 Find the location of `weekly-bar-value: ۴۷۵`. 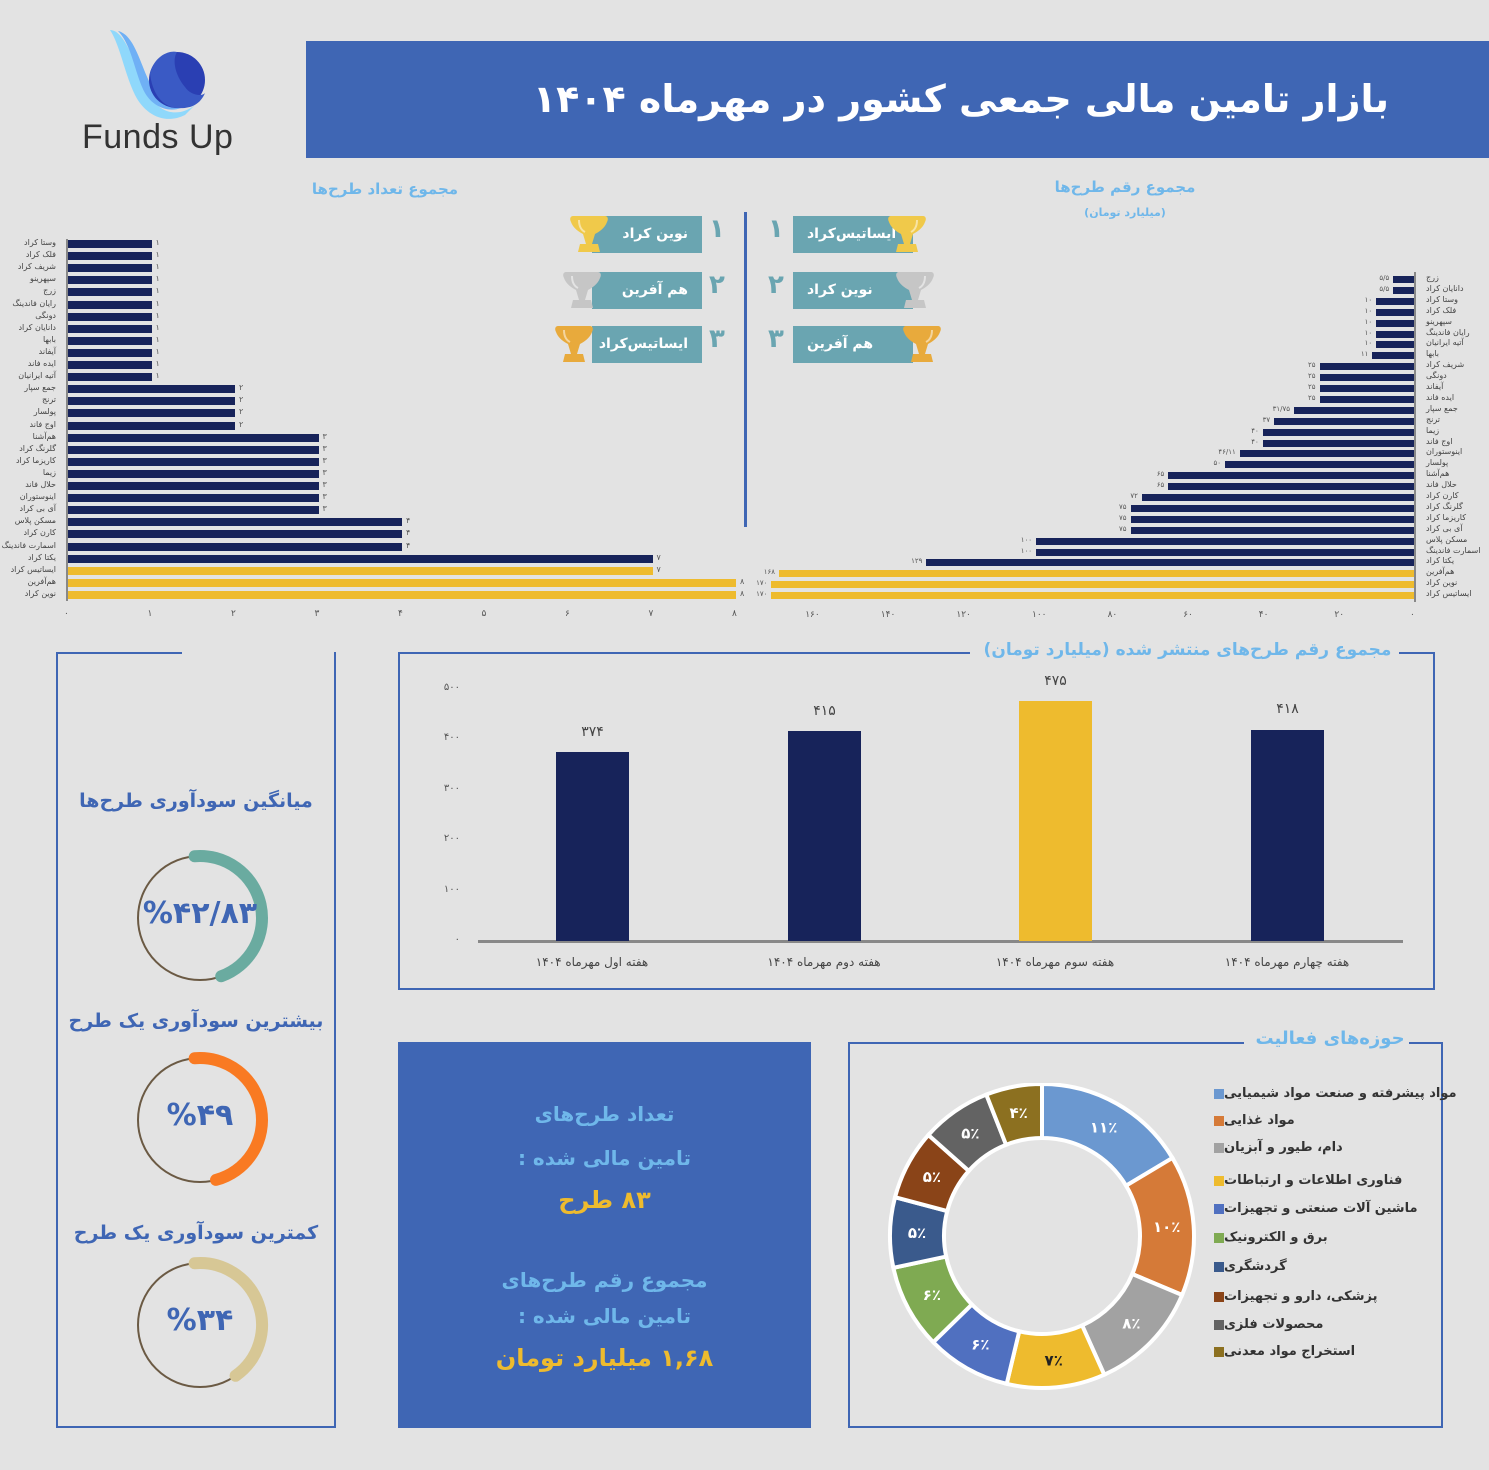

weekly-bar-value: ۴۷۵ is located at coordinates (1055, 680).